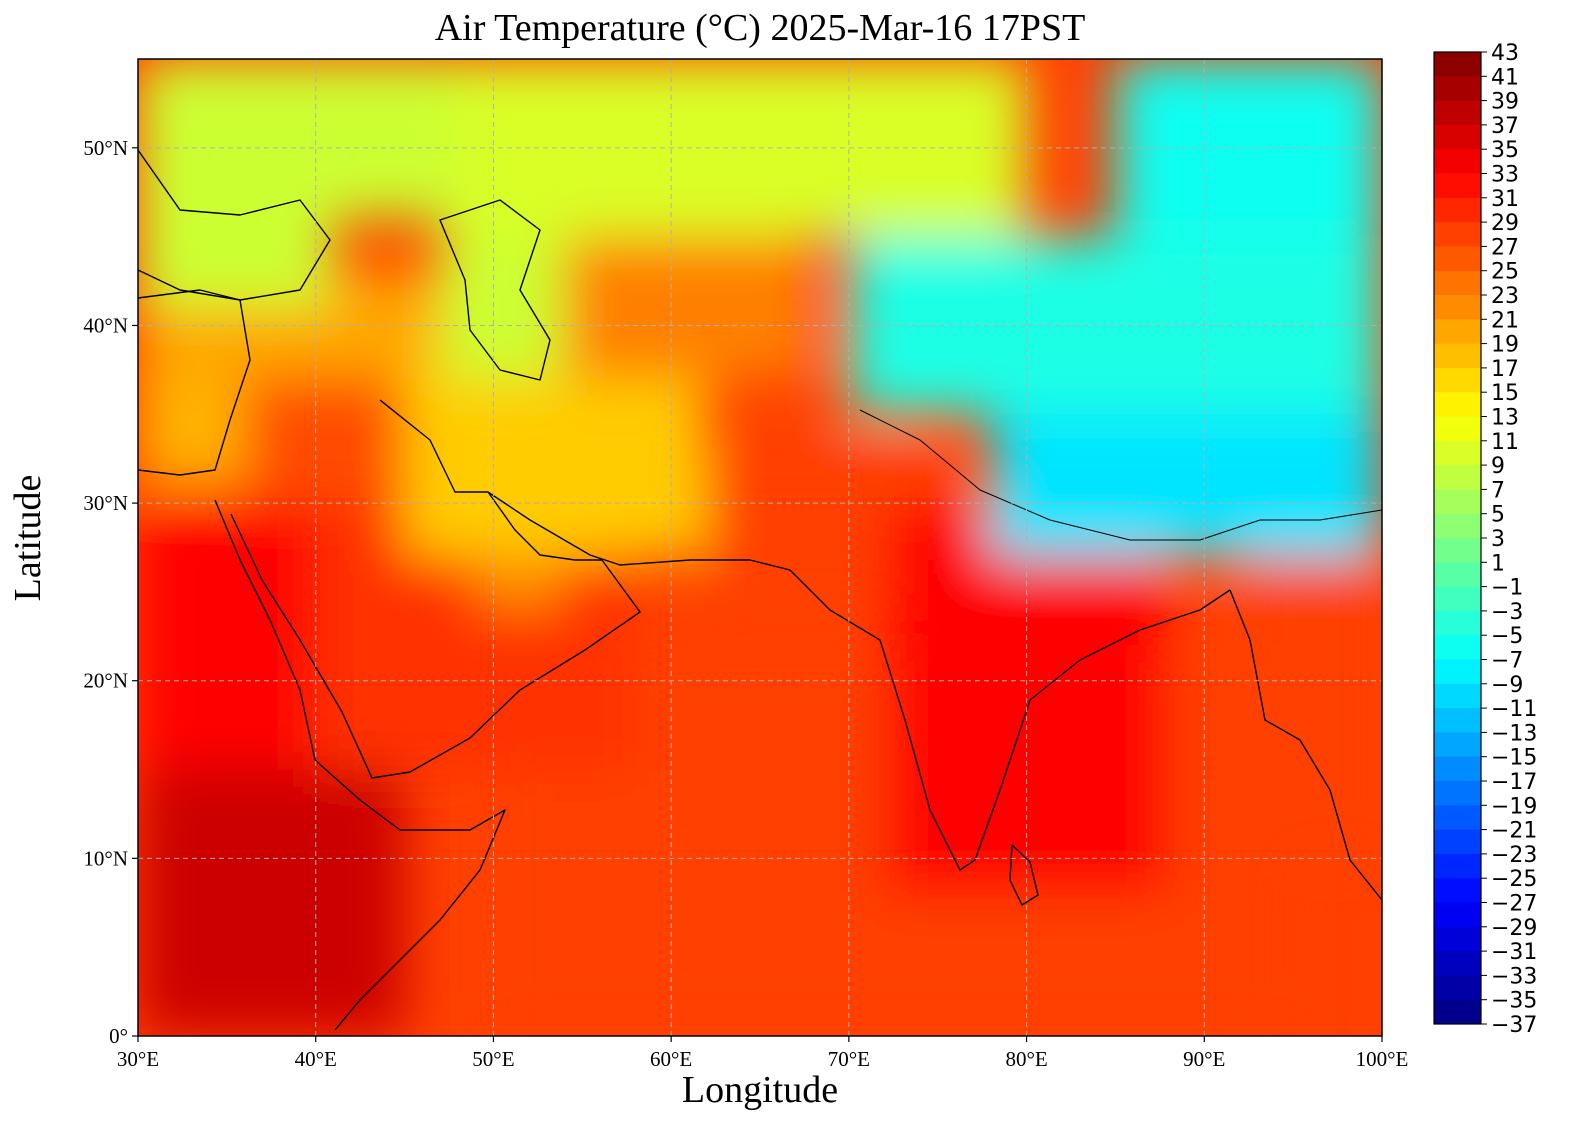 This screenshot has height=1139, width=1593. Describe the element at coordinates (1505, 175) in the screenshot. I see `colorbar-tick-label-5: 33` at that location.